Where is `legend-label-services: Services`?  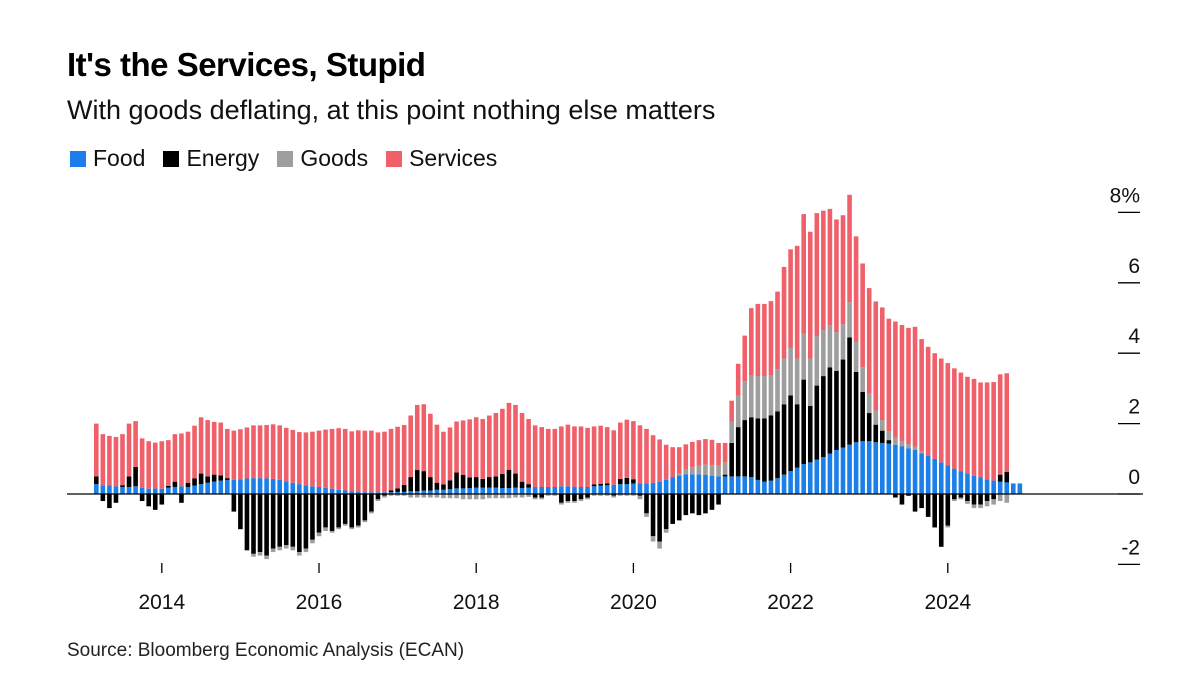
legend-label-services: Services is located at coordinates (453, 158).